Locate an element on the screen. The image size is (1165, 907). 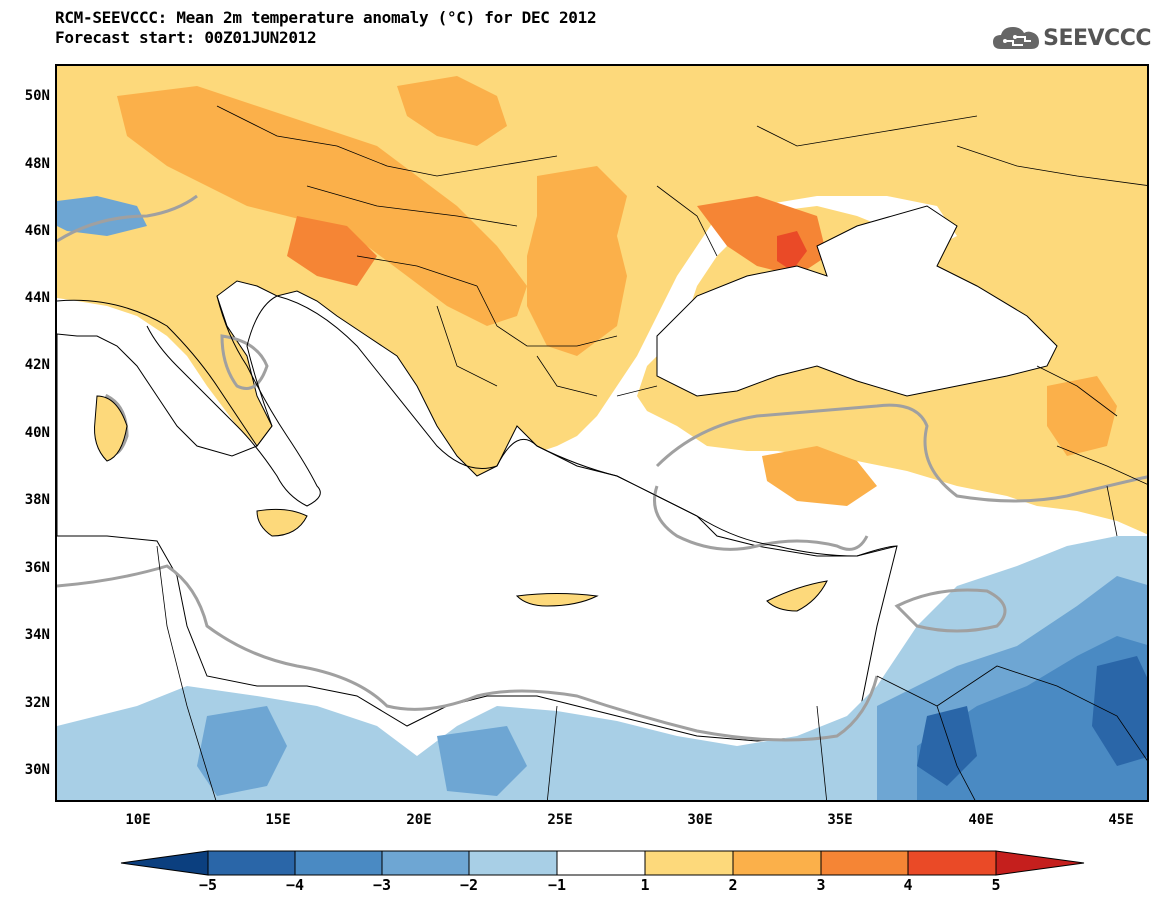
colorbar-min-arrow is located at coordinates (164, 863).